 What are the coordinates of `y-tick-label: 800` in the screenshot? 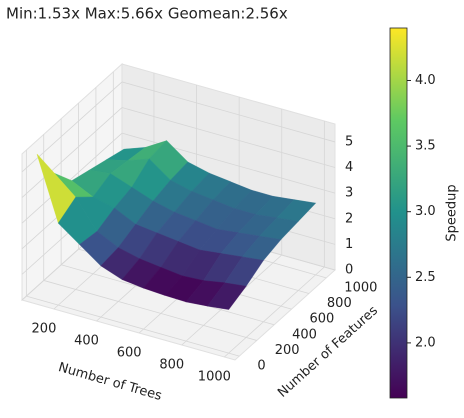 It's located at (339, 303).